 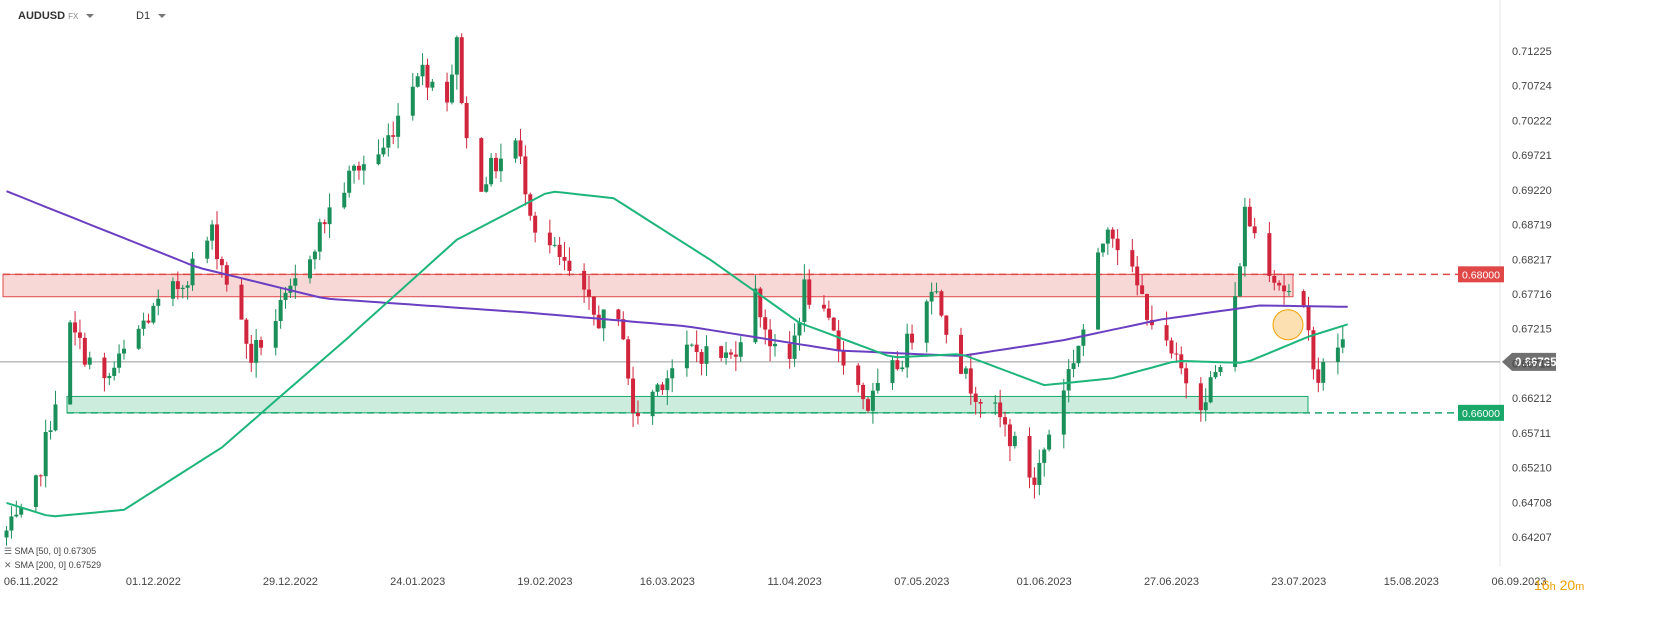 What do you see at coordinates (1532, 295) in the screenshot?
I see `y-tick-label: 0.67716` at bounding box center [1532, 295].